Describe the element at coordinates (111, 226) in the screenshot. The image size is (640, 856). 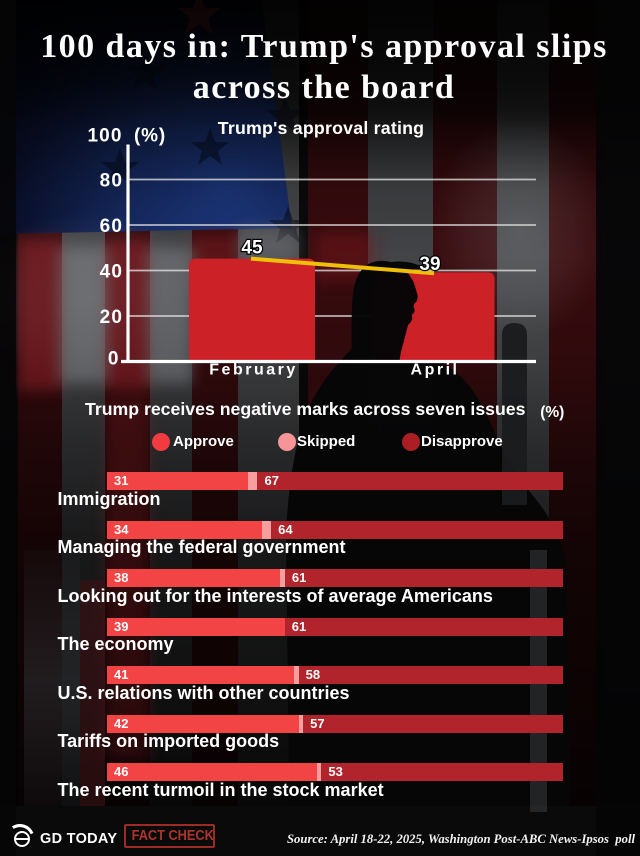
I see `svg-text: 60` at that location.